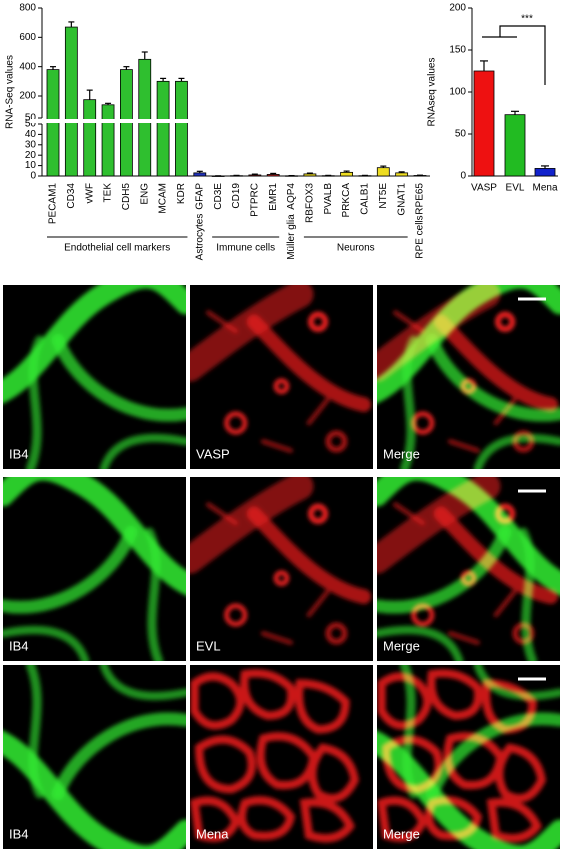 This screenshot has width=563, height=850. I want to click on annotation: ***, so click(527, 19).